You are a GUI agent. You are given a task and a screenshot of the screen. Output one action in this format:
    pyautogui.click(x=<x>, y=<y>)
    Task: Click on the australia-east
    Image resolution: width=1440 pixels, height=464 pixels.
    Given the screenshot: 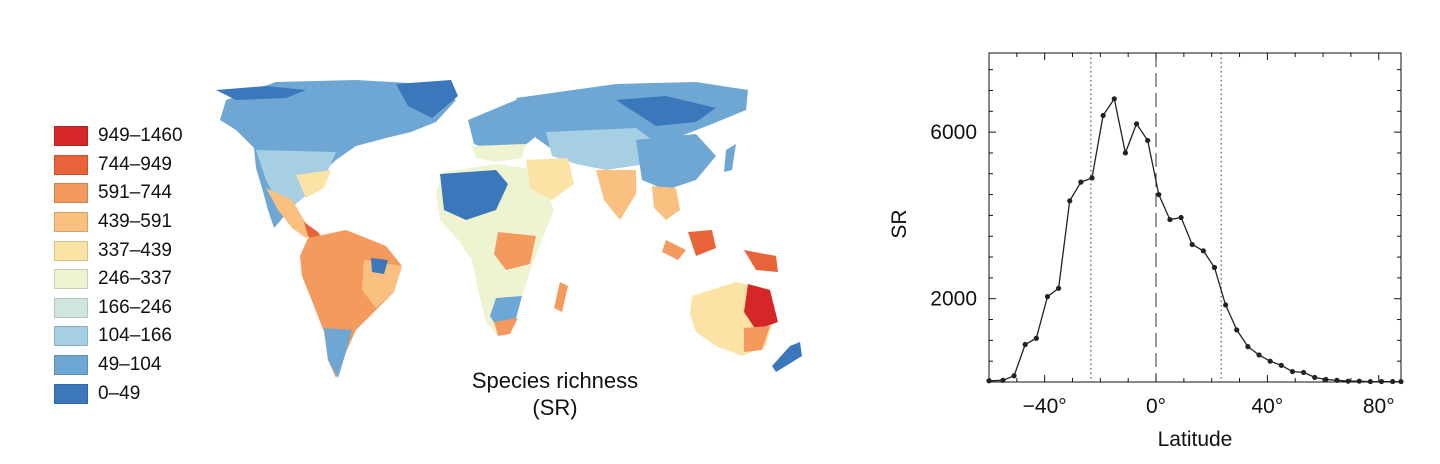 What is the action you would take?
    pyautogui.click(x=761, y=307)
    